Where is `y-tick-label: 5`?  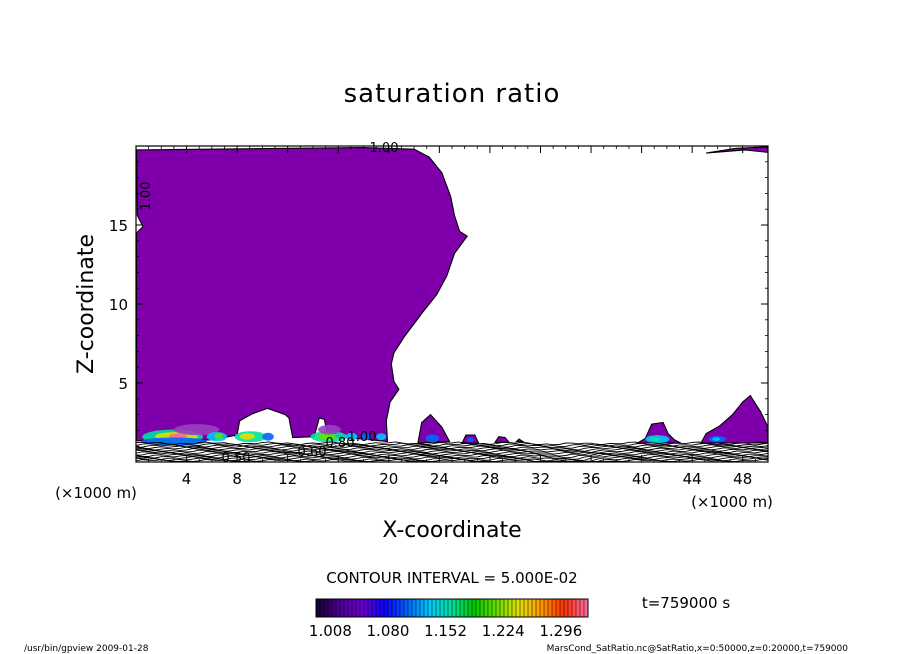
y-tick-label: 5 is located at coordinates (123, 384).